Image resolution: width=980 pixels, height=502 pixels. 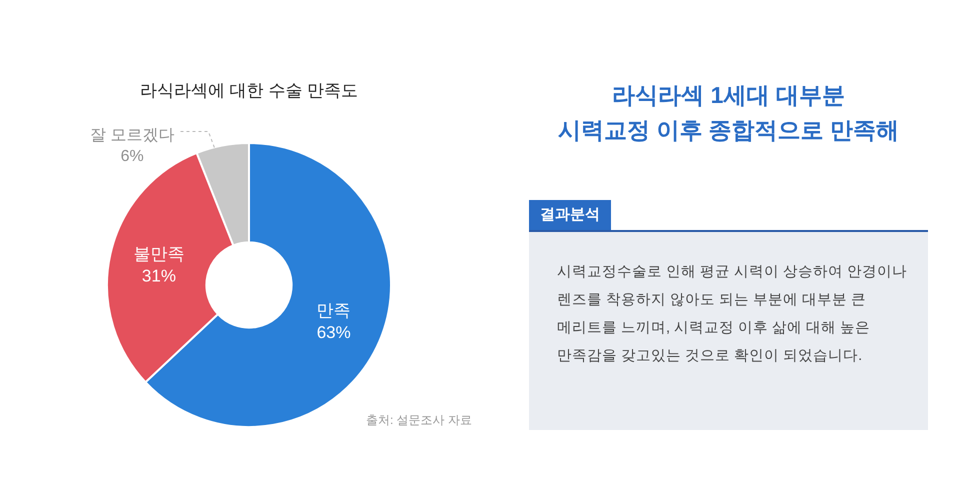 What do you see at coordinates (132, 156) in the screenshot?
I see `data-label: 6%` at bounding box center [132, 156].